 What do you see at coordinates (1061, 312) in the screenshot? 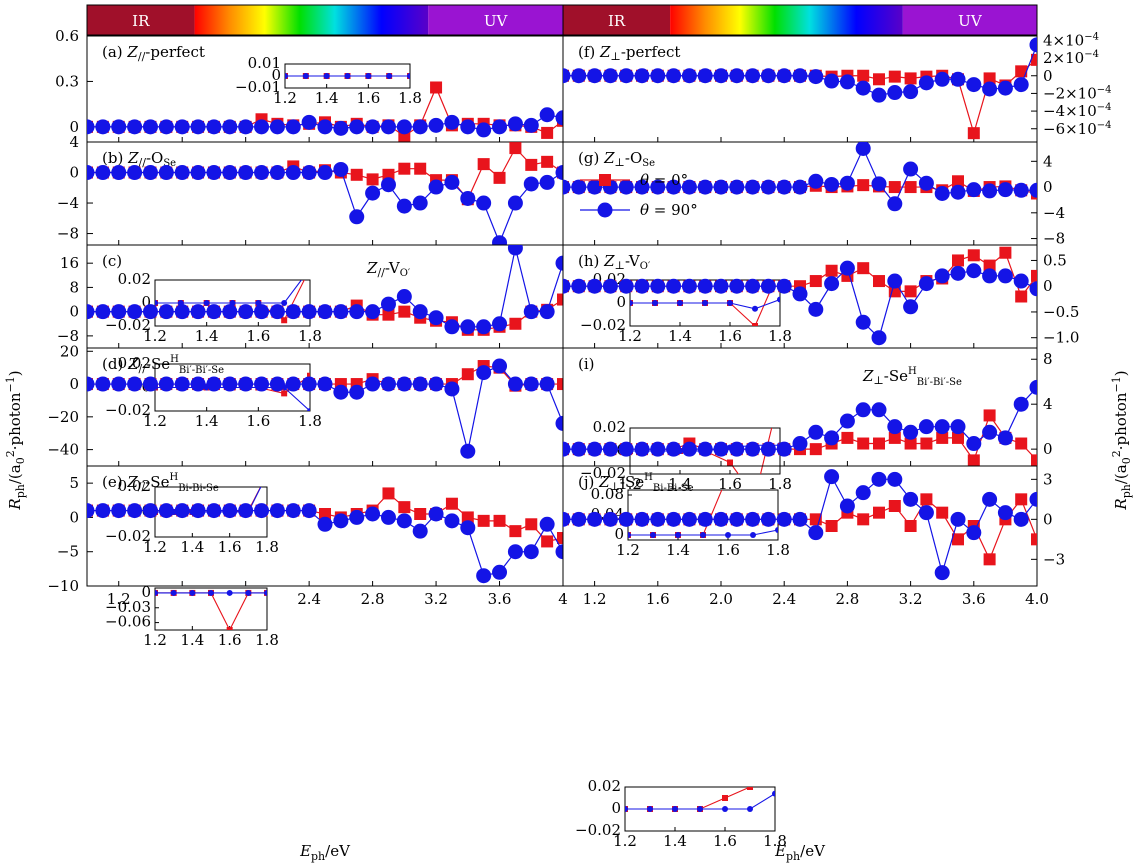
I see `y-tick-label: −0.5` at bounding box center [1061, 312].